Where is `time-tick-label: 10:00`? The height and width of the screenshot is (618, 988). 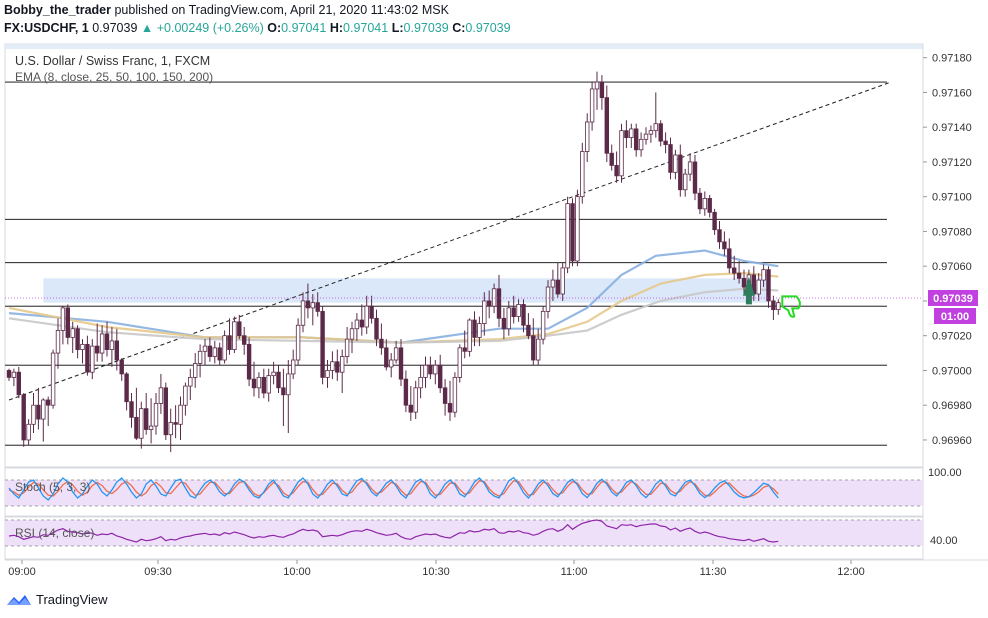
time-tick-label: 10:00 is located at coordinates (297, 572).